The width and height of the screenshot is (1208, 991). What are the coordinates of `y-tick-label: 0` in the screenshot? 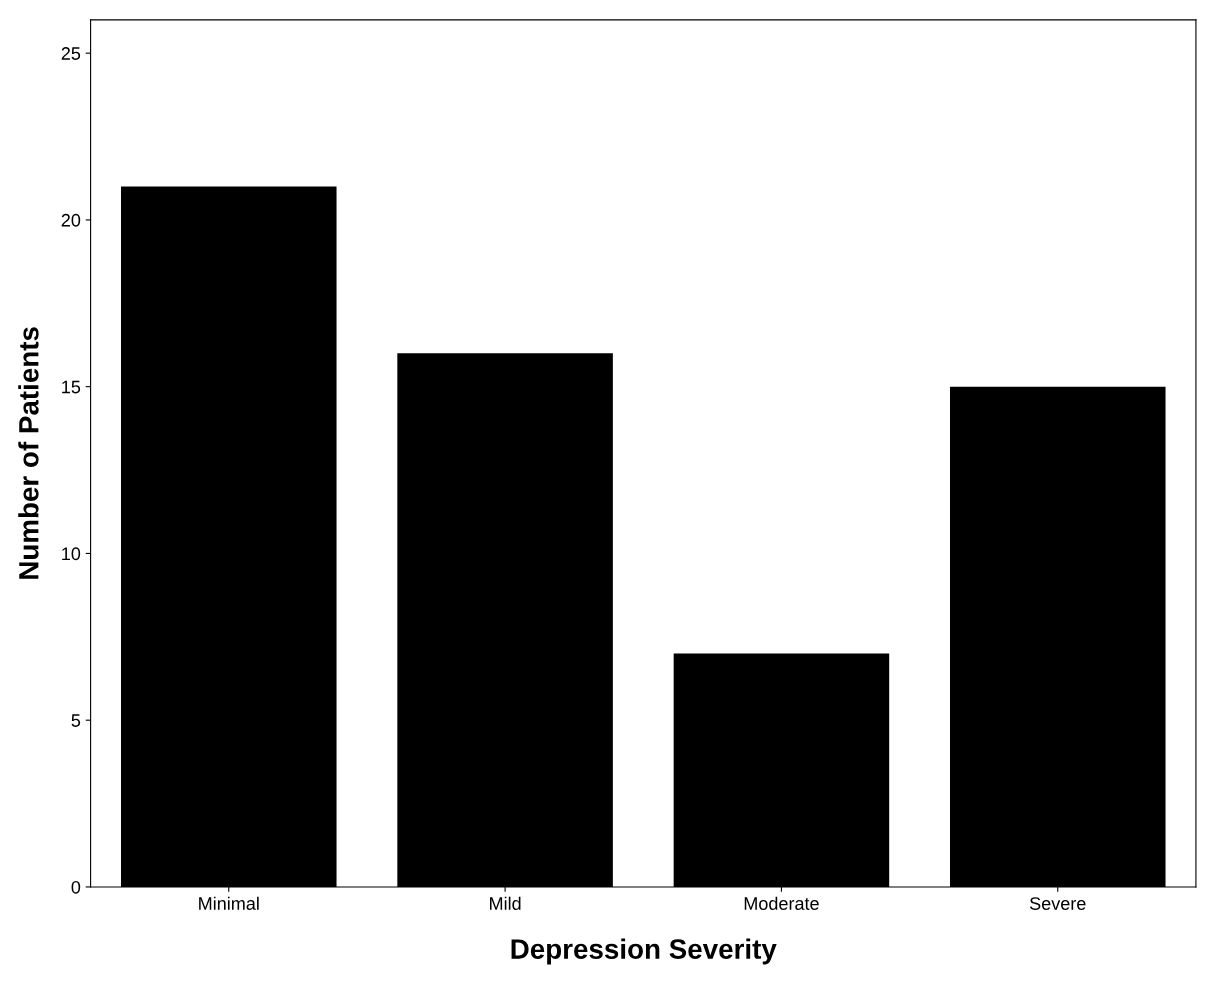 It's located at (76, 887).